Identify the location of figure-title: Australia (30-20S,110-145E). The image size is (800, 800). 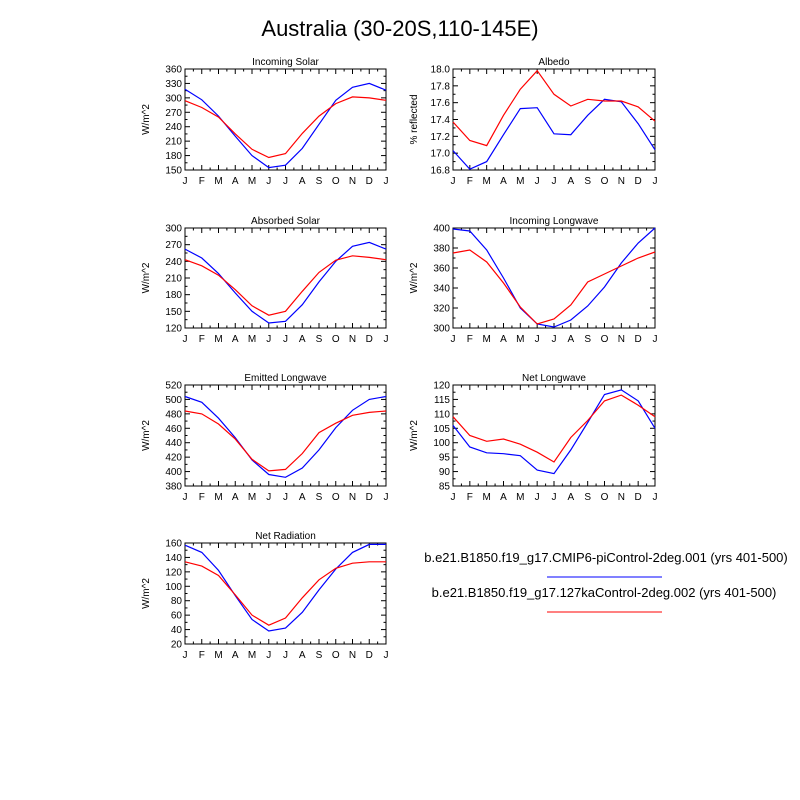
(399, 28).